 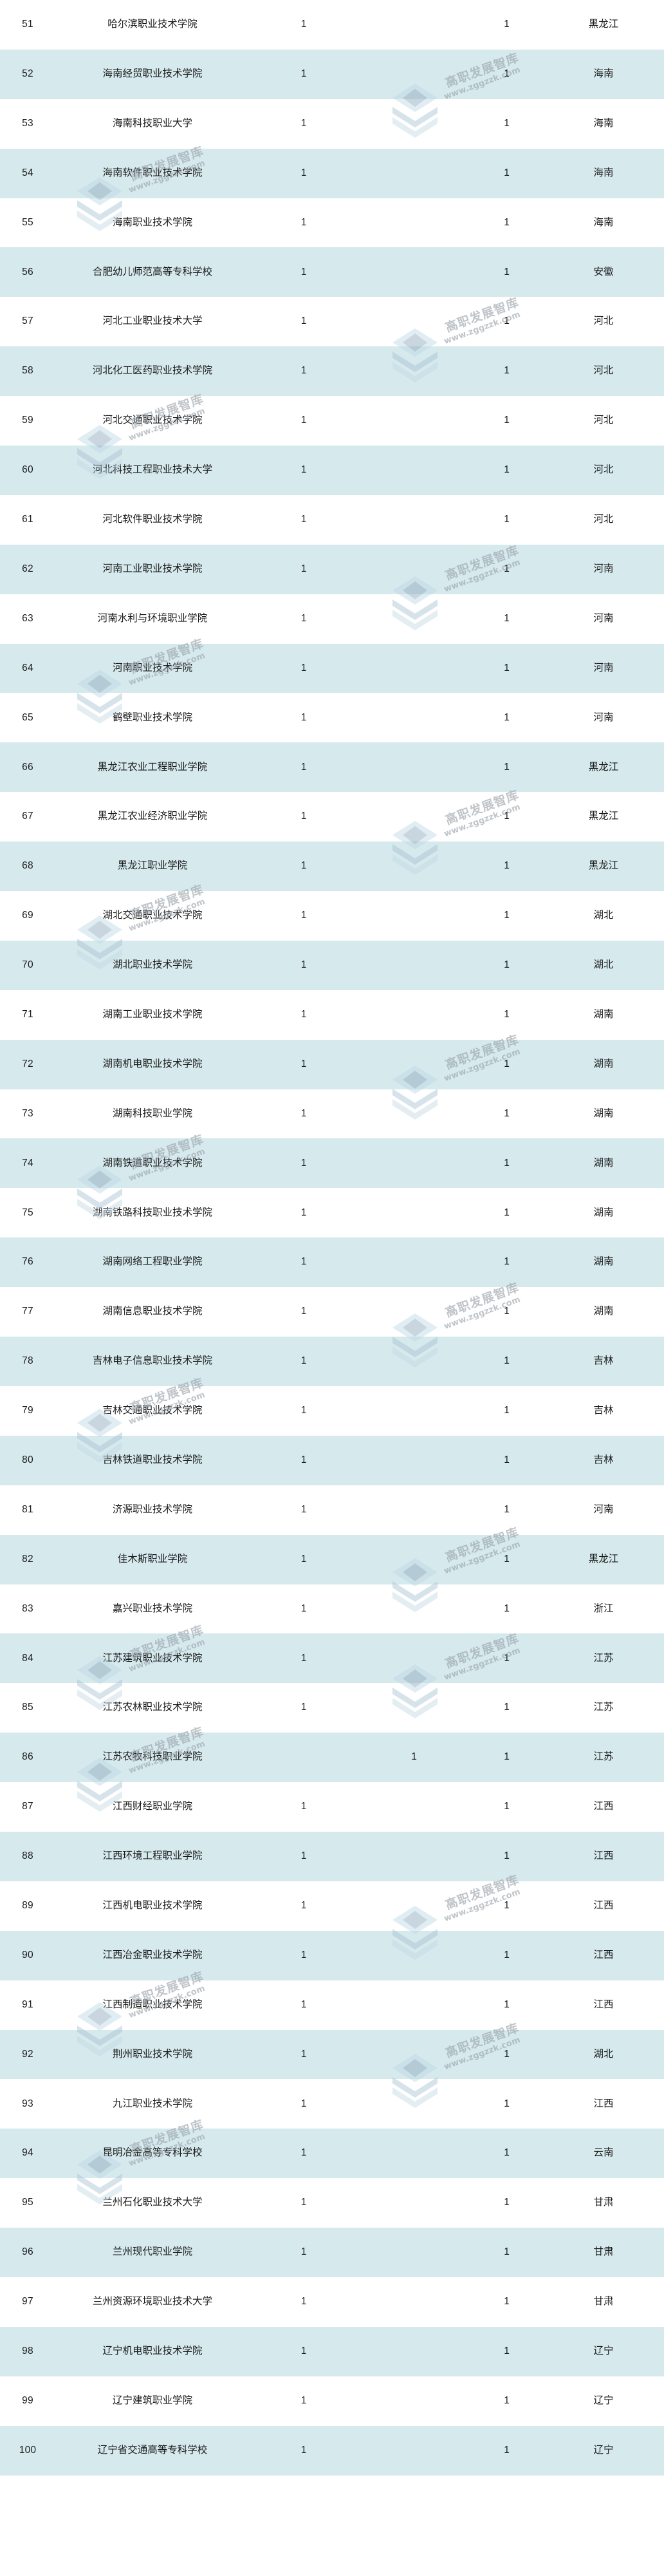 What do you see at coordinates (332, 1955) in the screenshot?
I see `table-row: 90 江西冶金职业技术学院 1 1 江西` at bounding box center [332, 1955].